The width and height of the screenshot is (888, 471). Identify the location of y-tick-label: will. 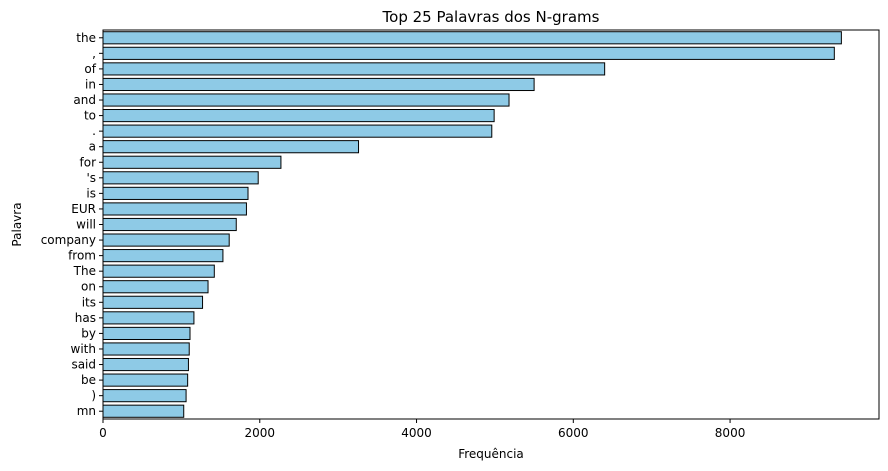
(86, 225).